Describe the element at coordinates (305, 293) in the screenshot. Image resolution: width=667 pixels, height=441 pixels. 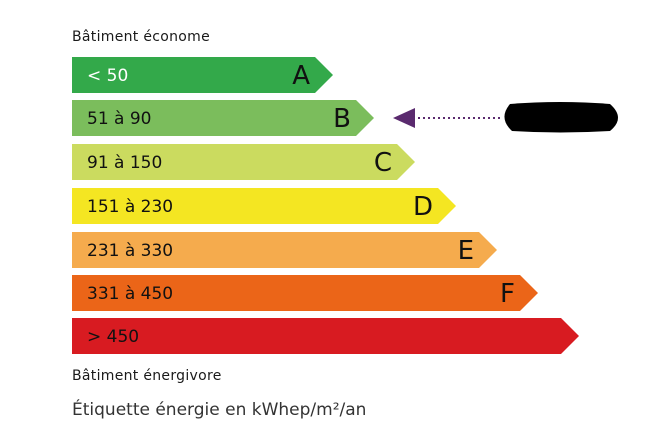
I see `class-bar-f` at that location.